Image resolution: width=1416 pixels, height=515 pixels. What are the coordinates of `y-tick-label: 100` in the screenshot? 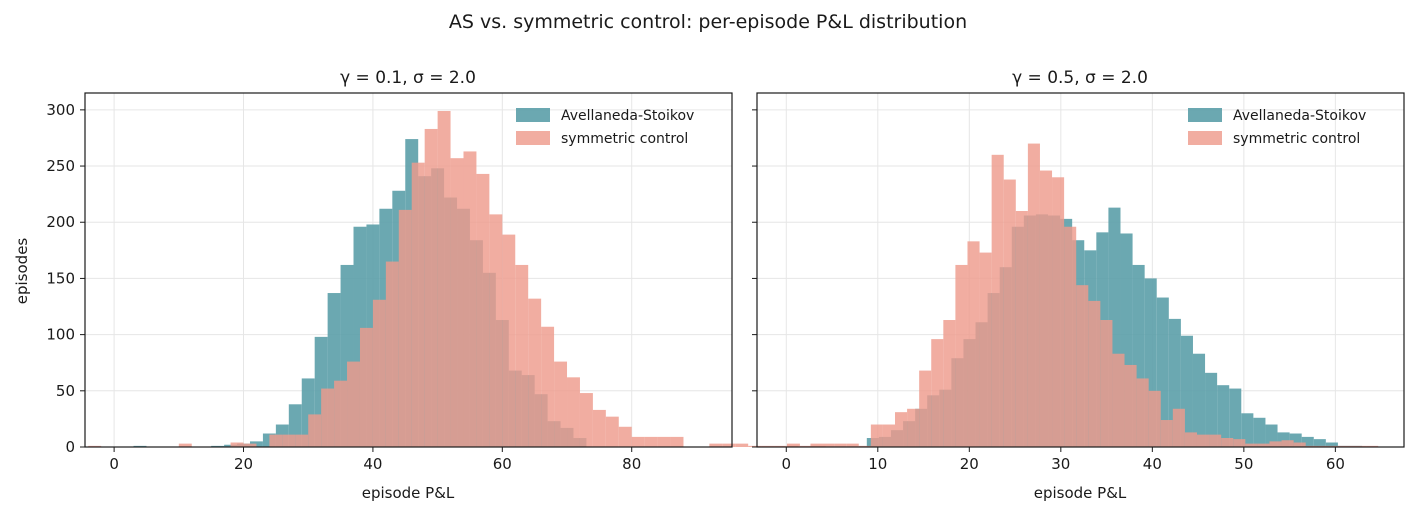 It's located at (60, 335).